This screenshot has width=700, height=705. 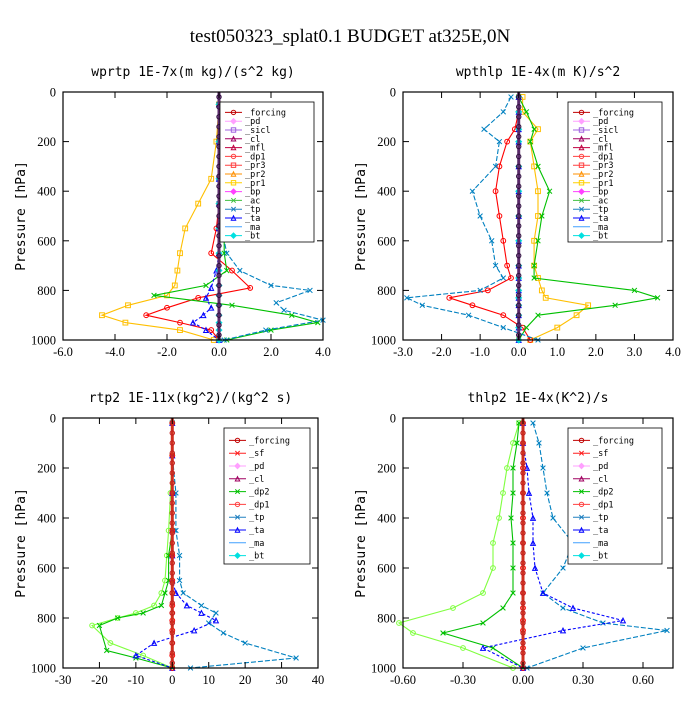 I want to click on legend-label: _dp1, so click(x=255, y=157).